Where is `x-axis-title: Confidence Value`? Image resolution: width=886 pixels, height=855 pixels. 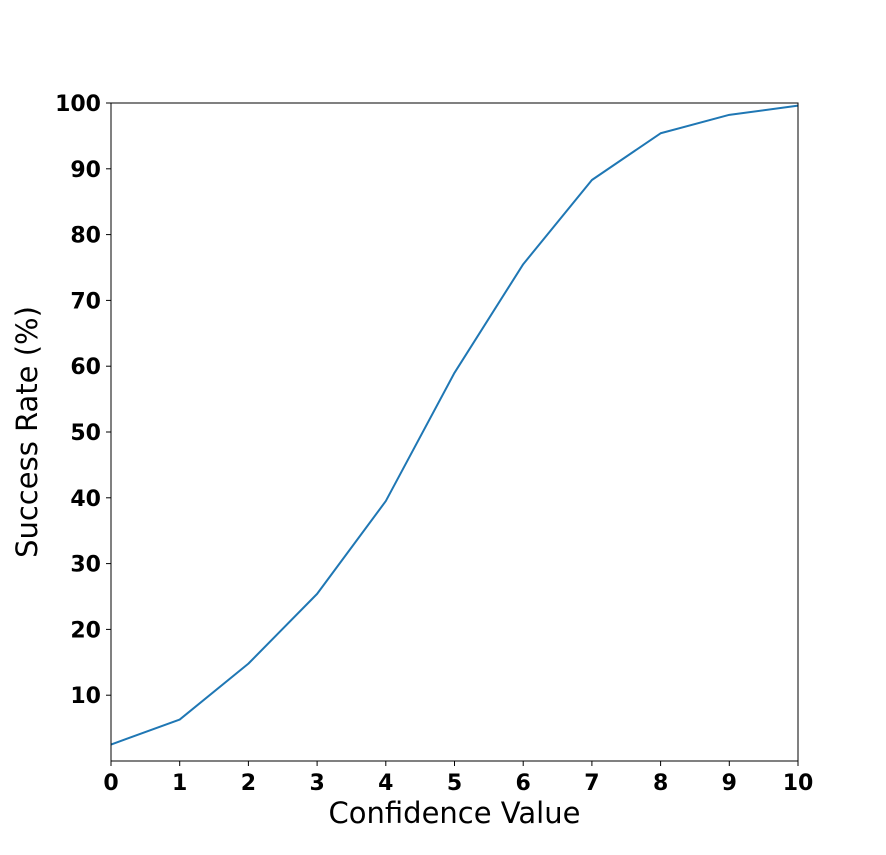 x-axis-title: Confidence Value is located at coordinates (455, 813).